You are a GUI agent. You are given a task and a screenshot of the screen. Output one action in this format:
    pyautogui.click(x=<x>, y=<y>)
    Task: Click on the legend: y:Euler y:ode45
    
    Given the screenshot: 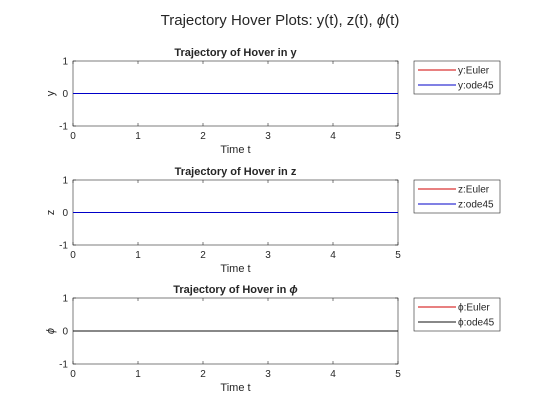 What is the action you would take?
    pyautogui.click(x=457, y=77)
    